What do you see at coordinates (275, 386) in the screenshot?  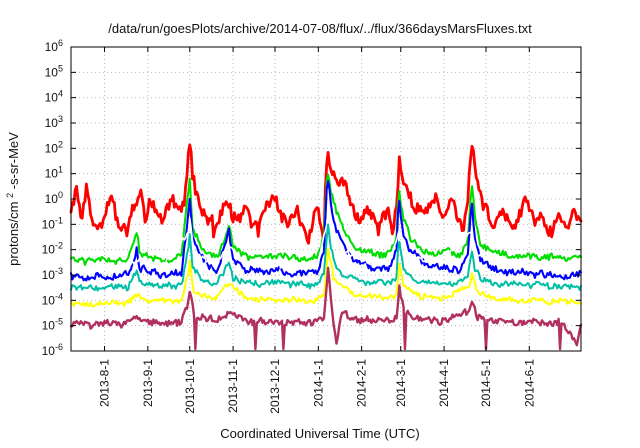 I see `x-tick-label: 2013-12-1` at bounding box center [275, 386].